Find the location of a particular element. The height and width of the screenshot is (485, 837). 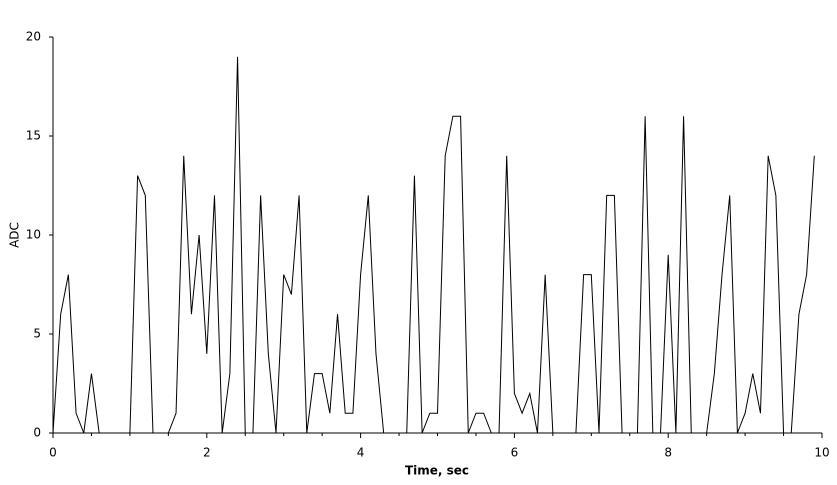

y-tick-label: 5 is located at coordinates (37, 334).